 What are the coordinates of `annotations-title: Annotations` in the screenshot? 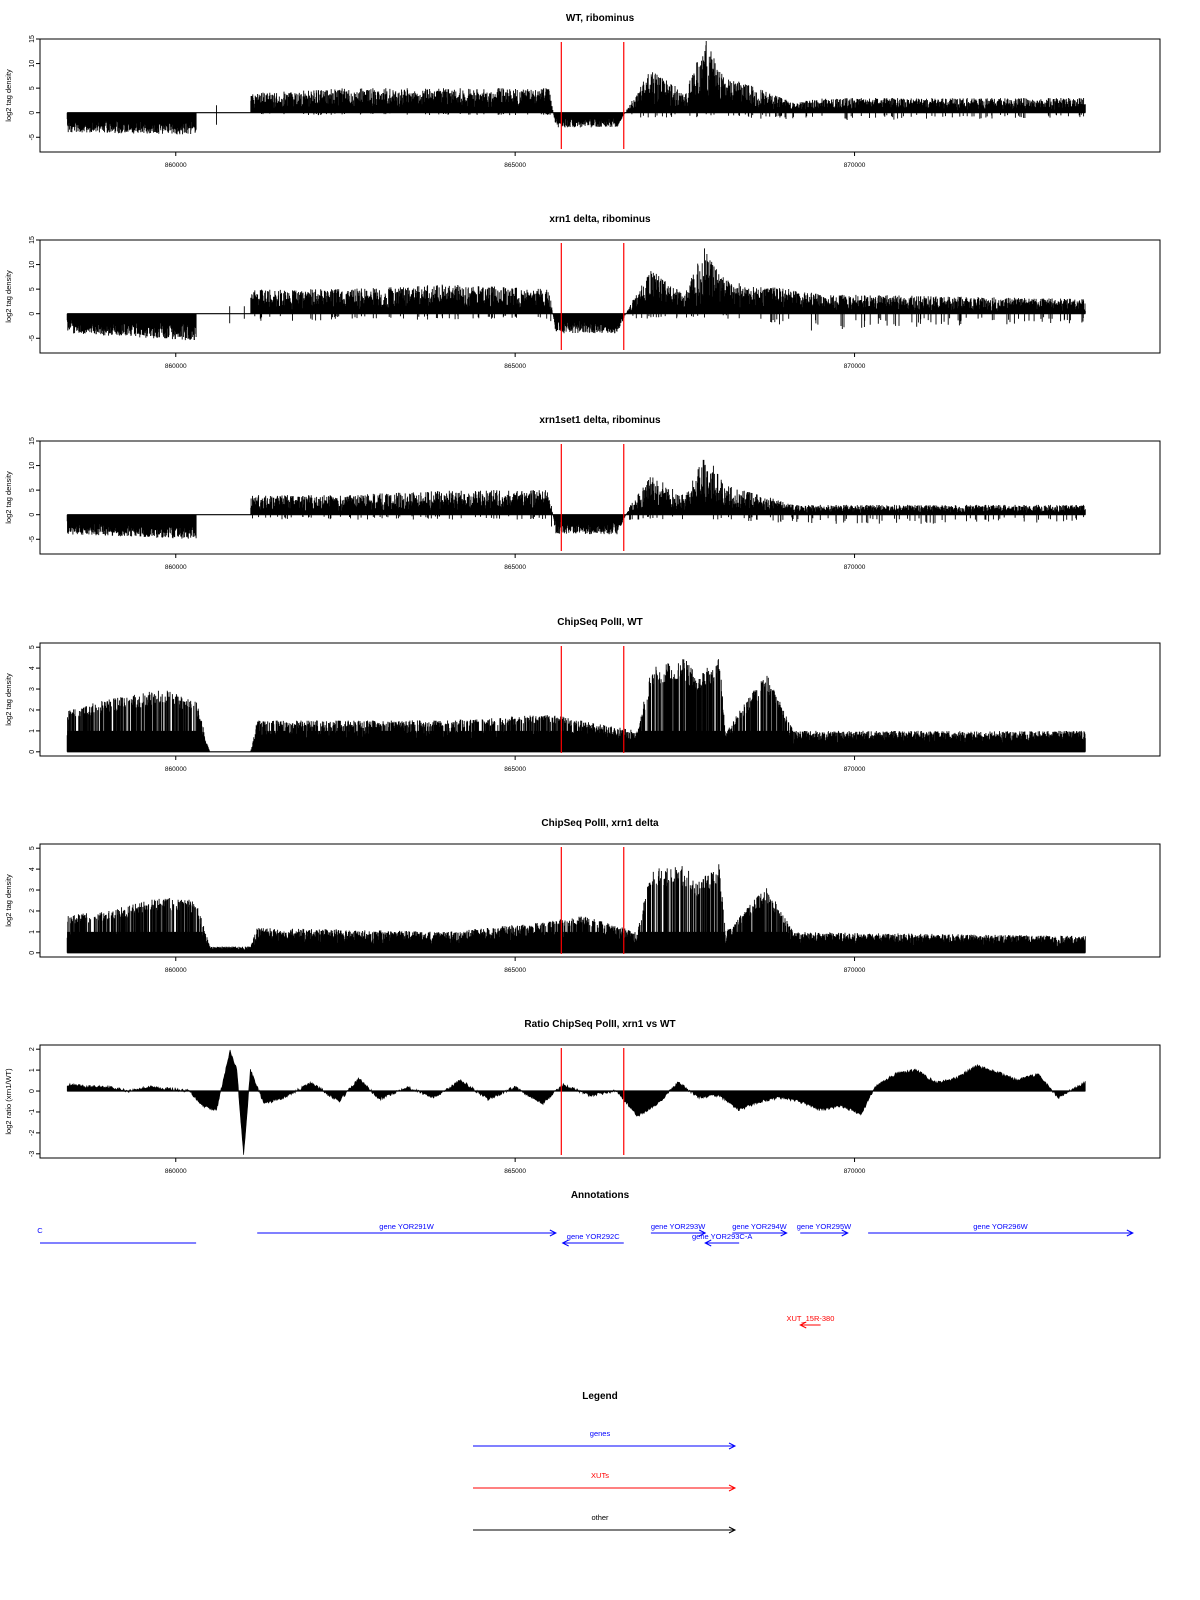 It's located at (600, 1195).